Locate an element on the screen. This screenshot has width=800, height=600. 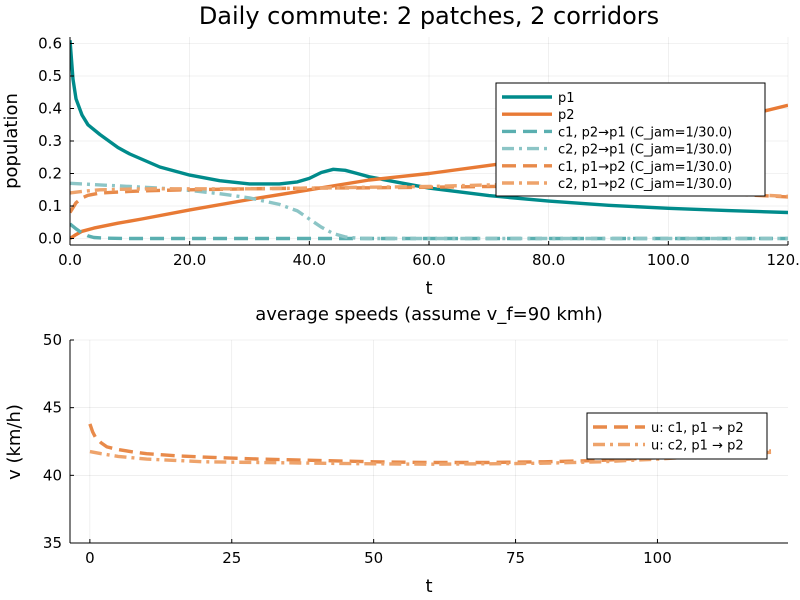
legend: u: c1, p1 → p2 u: c2, p1 → p2 is located at coordinates (677, 436).